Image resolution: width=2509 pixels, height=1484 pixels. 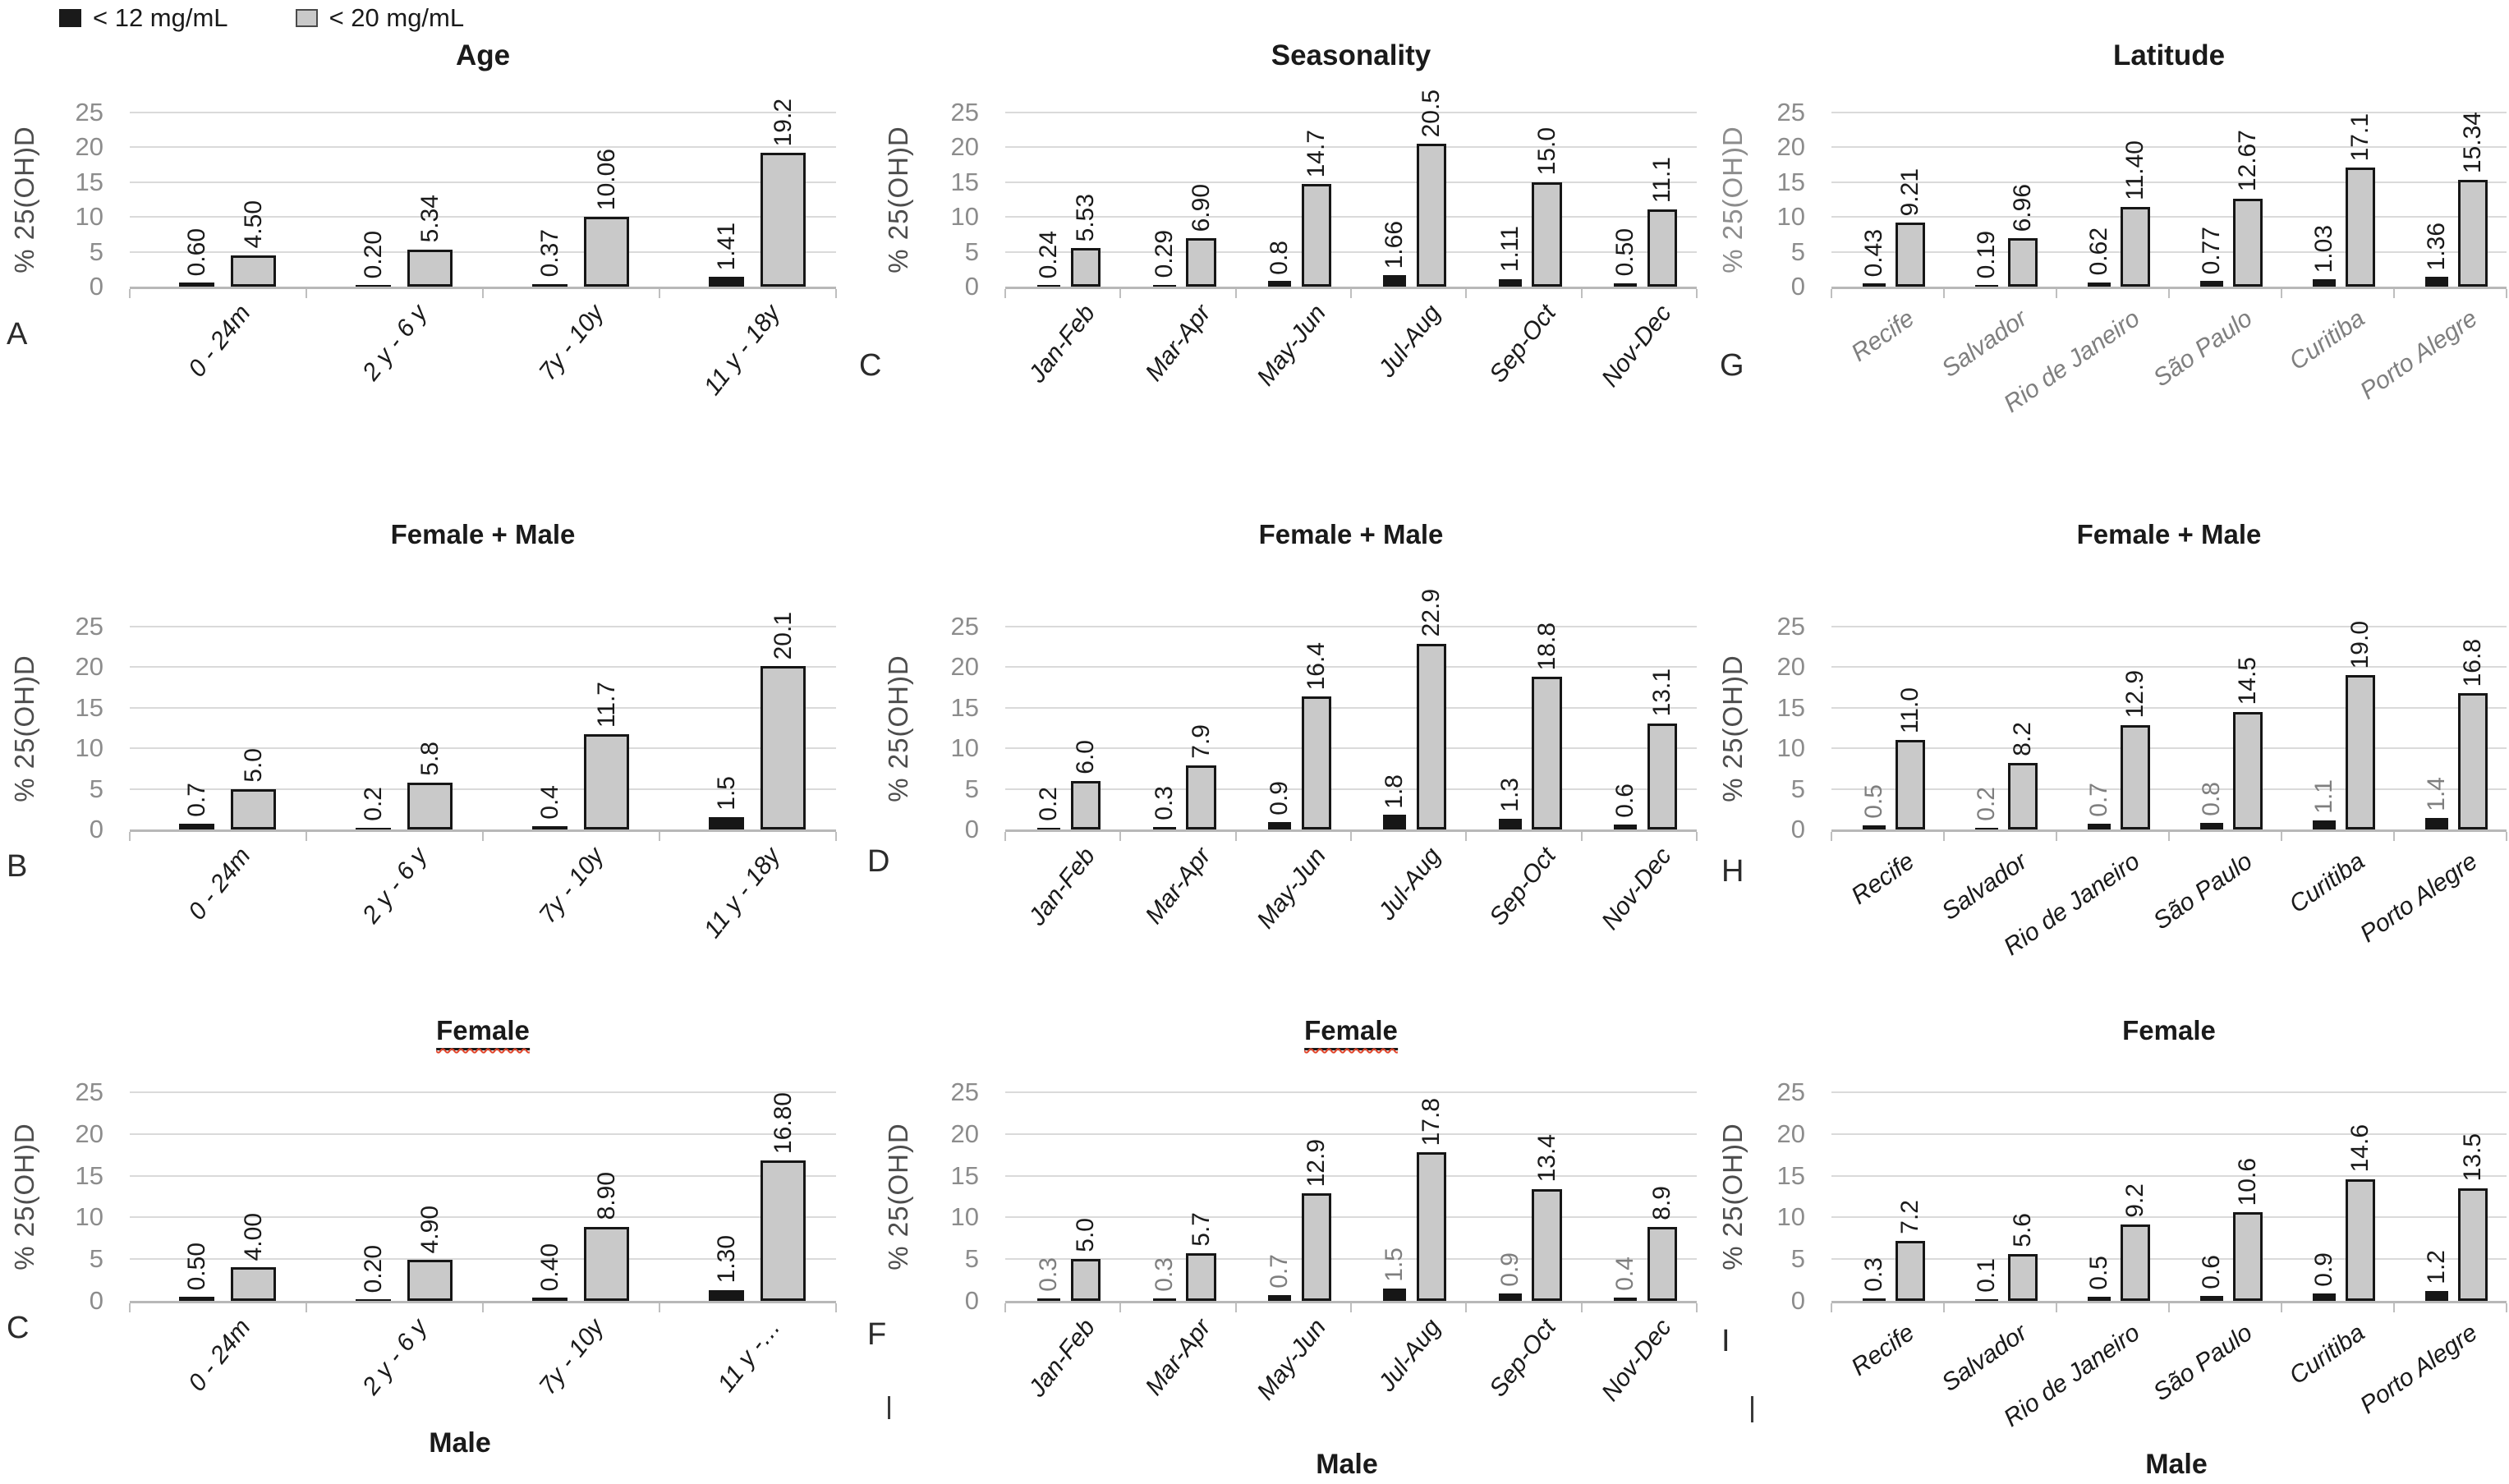 What do you see at coordinates (70, 18) in the screenshot?
I see `legend-swatch-lt12-icon` at bounding box center [70, 18].